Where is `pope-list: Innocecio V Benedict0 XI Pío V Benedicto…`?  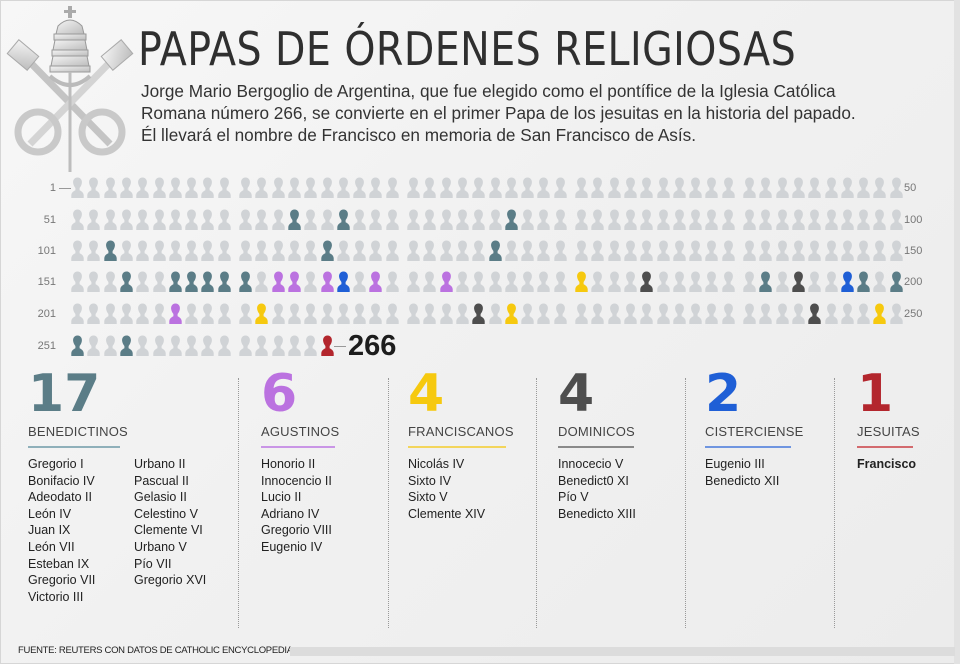
pope-list: Innocecio V Benedict0 XI Pío V Benedicto… is located at coordinates (597, 489).